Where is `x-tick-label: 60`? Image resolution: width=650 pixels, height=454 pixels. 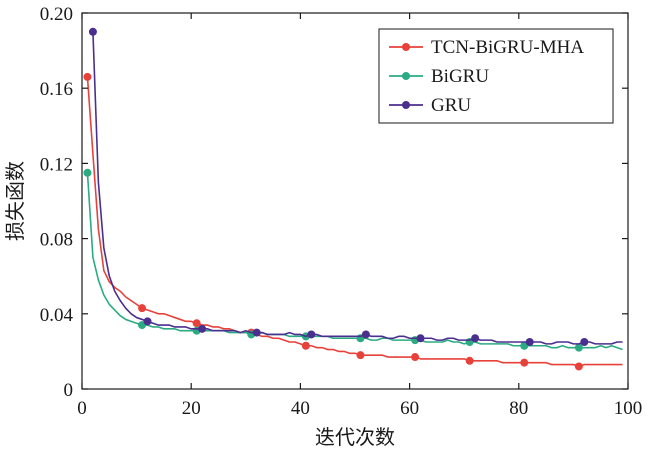 x-tick-label: 60 is located at coordinates (409, 408).